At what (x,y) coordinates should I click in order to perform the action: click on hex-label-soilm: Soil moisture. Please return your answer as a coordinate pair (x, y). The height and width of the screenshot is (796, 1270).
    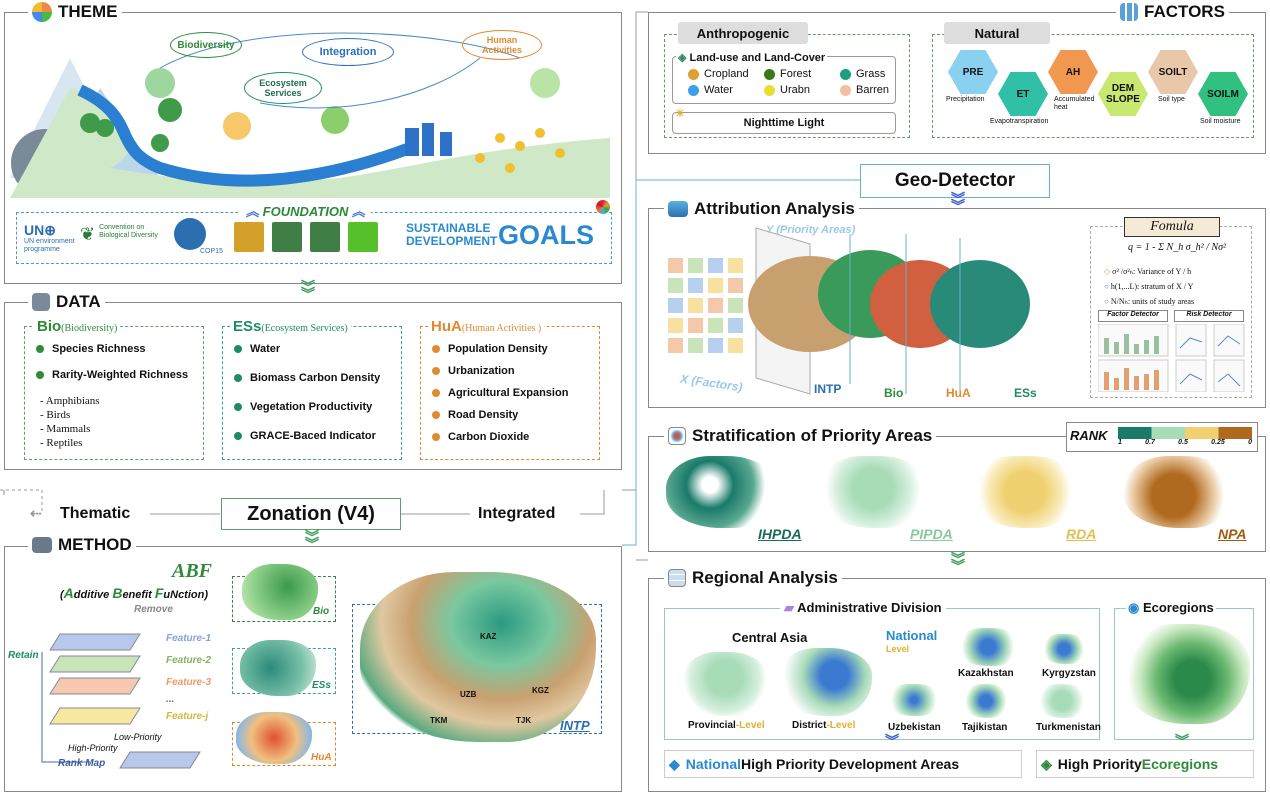
    Looking at the image, I should click on (1220, 121).